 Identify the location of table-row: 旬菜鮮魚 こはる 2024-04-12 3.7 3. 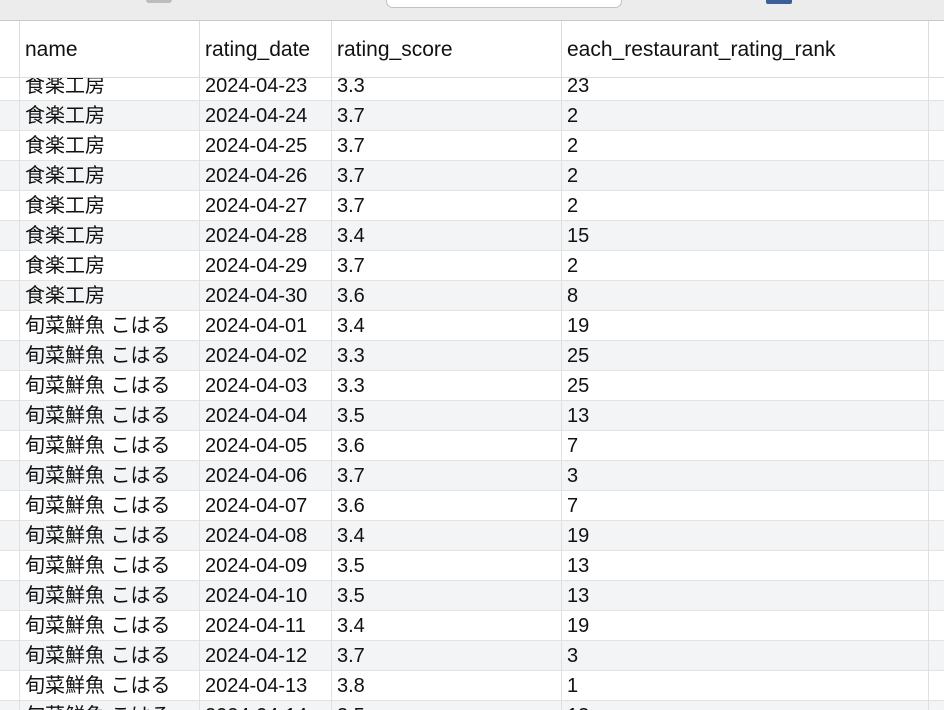
(472, 656).